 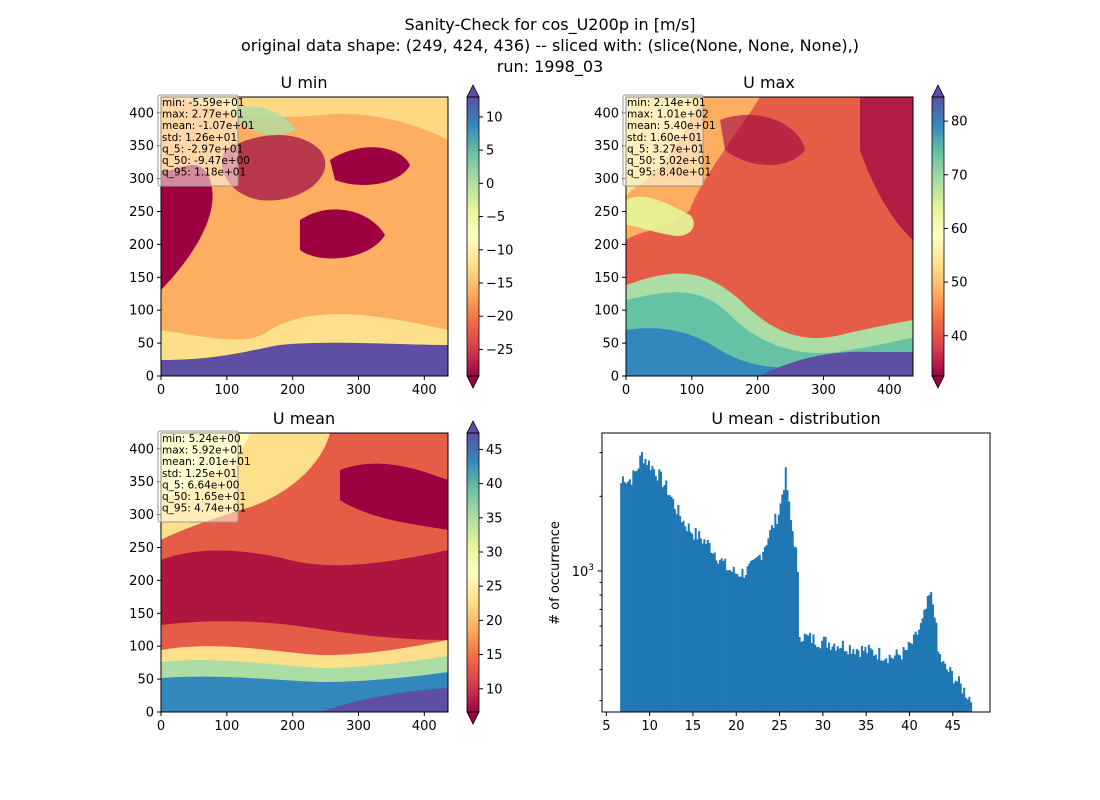 What do you see at coordinates (494, 621) in the screenshot?
I see `colorbar-tick-label: 20` at bounding box center [494, 621].